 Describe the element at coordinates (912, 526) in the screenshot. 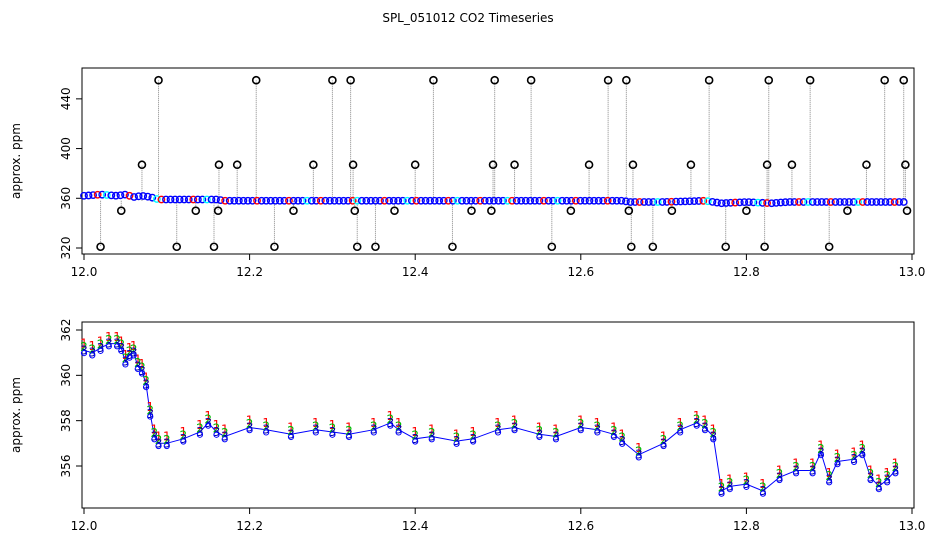

I see `bottom-x-tick-label: 13.0` at that location.